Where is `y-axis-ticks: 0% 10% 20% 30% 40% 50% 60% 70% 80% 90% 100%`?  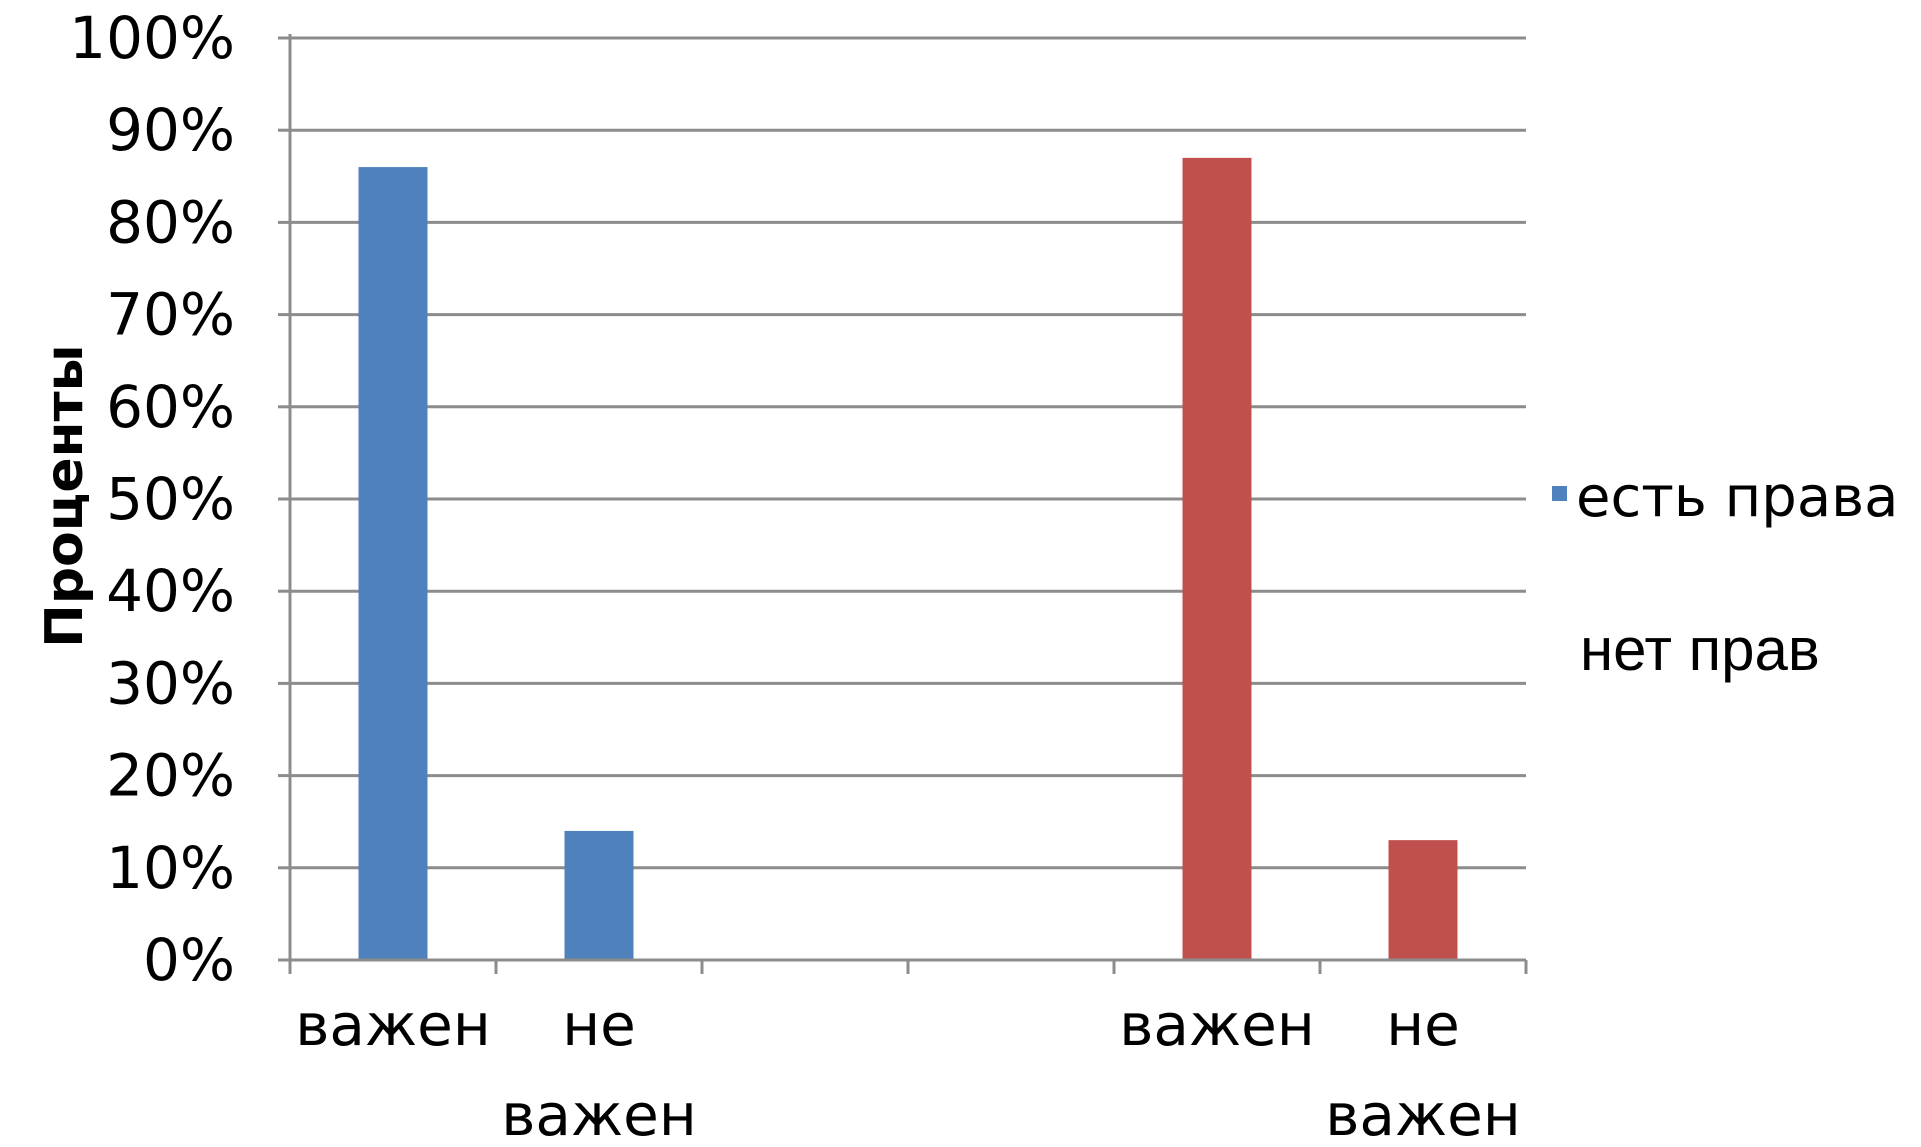 y-axis-ticks: 0% 10% 20% 30% 40% 50% 60% 70% 80% 90% 100% is located at coordinates (179, 499).